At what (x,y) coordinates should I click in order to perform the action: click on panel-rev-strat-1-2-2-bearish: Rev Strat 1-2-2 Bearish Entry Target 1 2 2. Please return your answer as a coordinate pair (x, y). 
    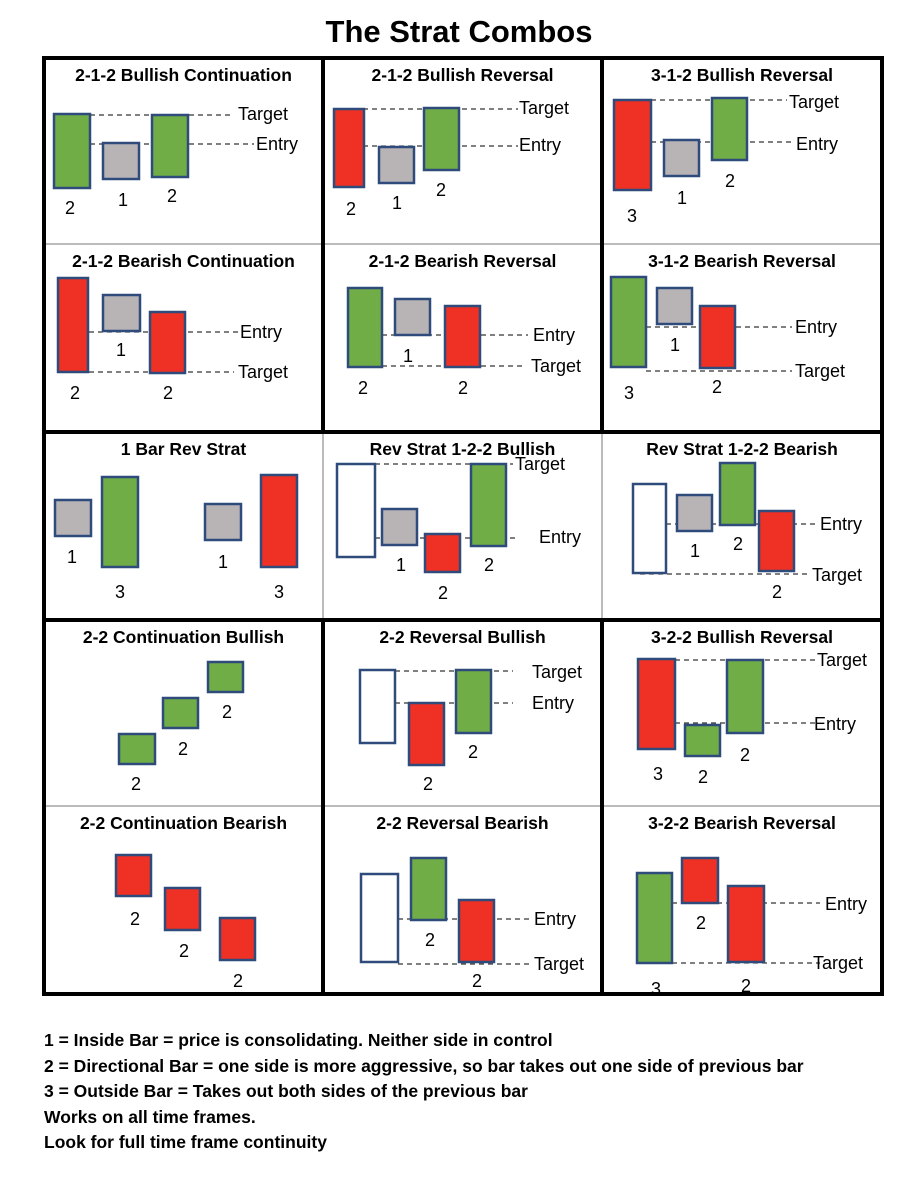
    Looking at the image, I should click on (746, 520).